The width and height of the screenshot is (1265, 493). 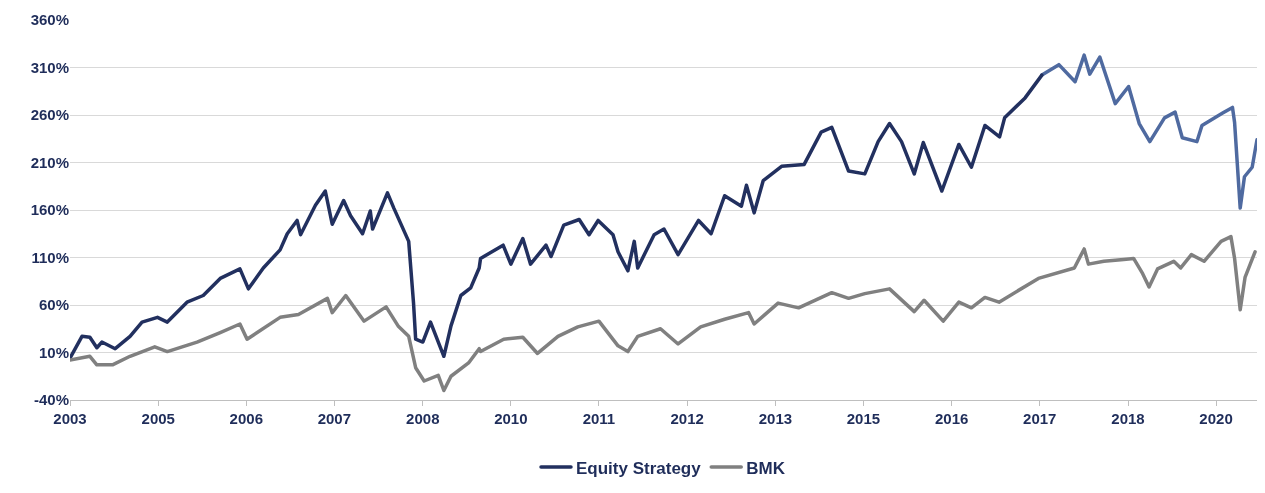 I want to click on x-tick-label: 2010, so click(x=511, y=418).